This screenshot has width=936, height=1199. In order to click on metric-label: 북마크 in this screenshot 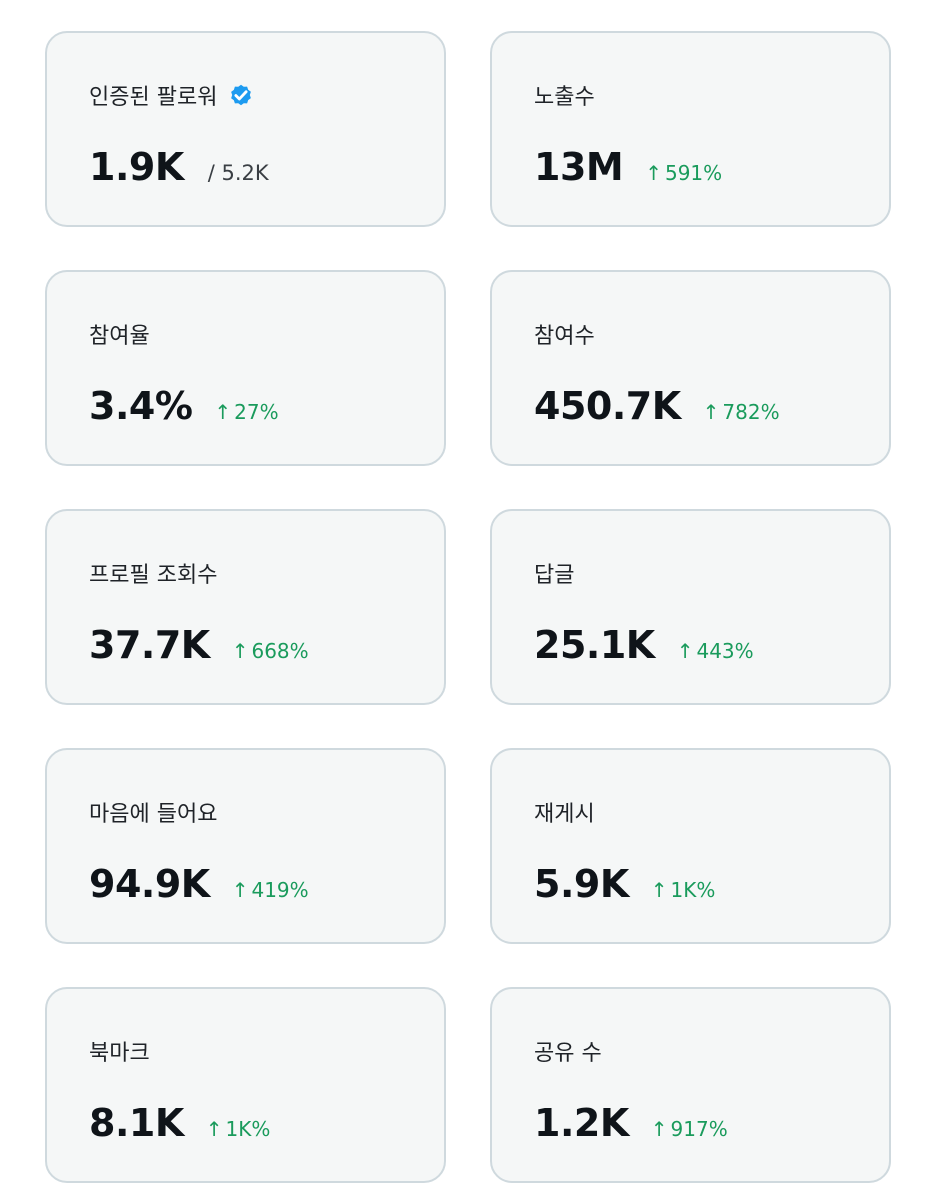, I will do `click(119, 1053)`.